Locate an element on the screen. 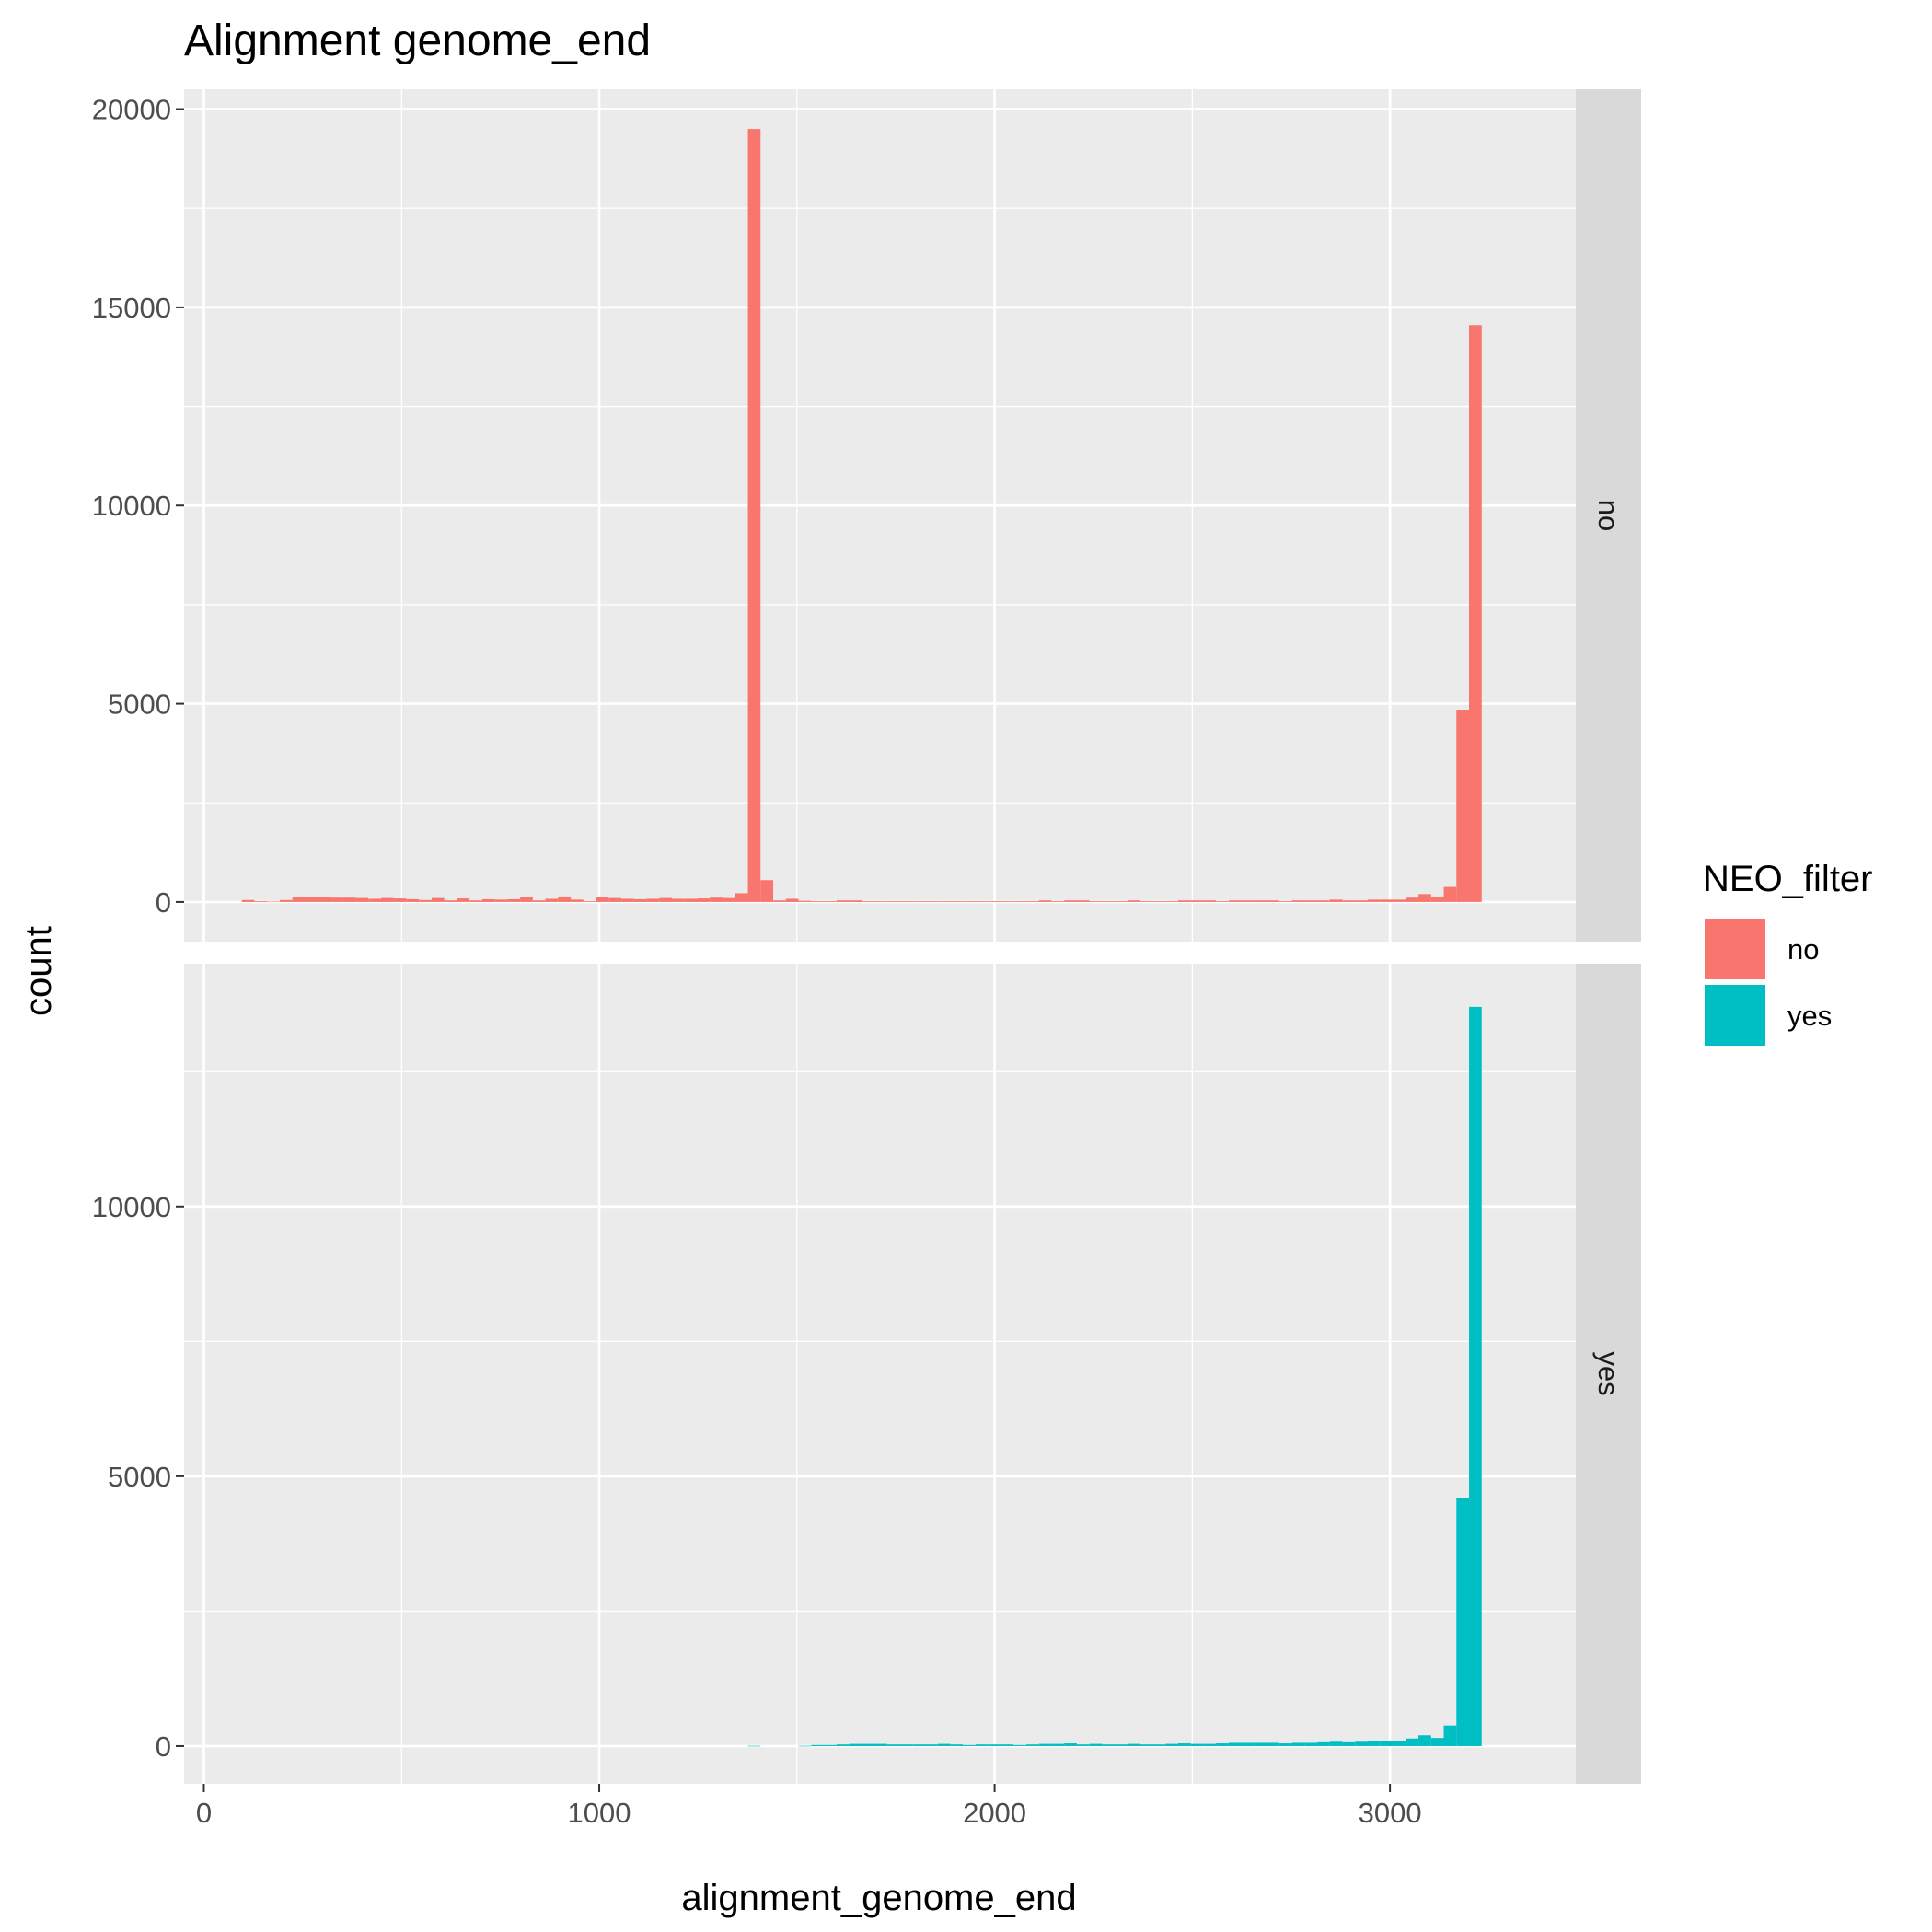 This screenshot has width=1932, height=1932. y-tick-label: 15000 is located at coordinates (132, 308).